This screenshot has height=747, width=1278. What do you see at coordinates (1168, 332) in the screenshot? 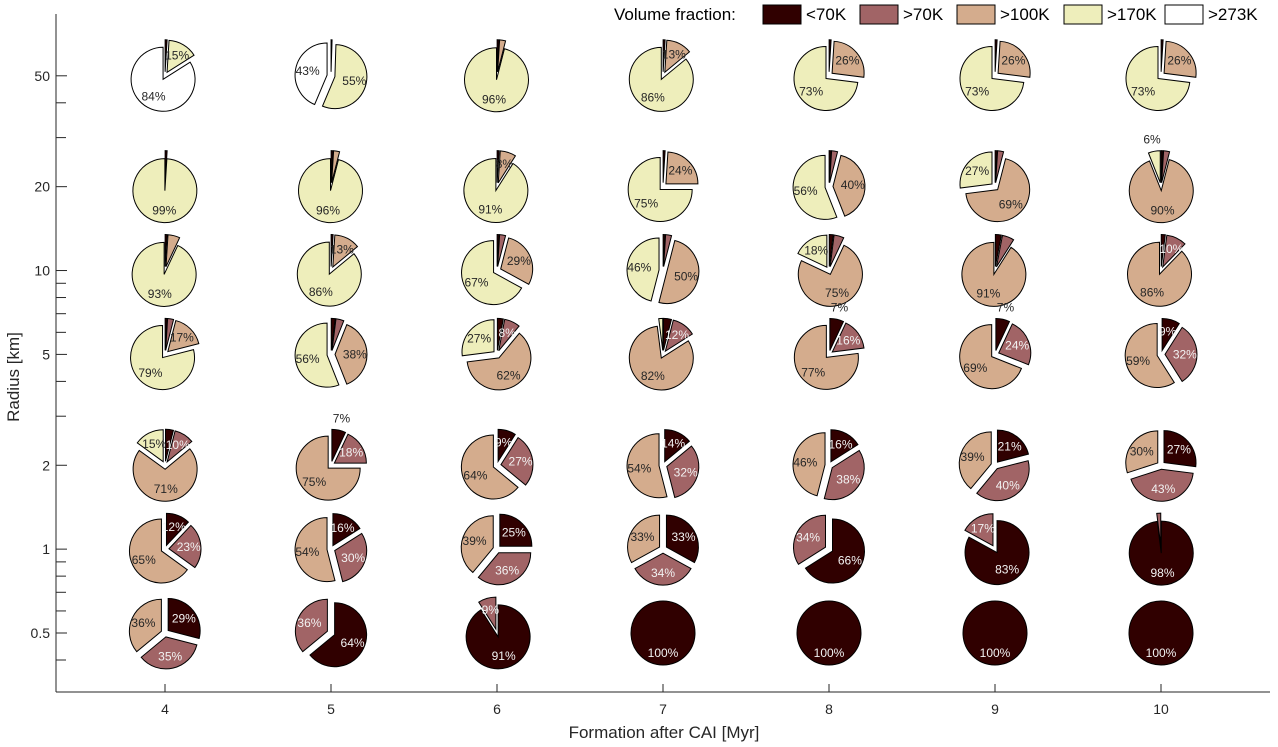
I see `pie-slice-label: 9%` at bounding box center [1168, 332].